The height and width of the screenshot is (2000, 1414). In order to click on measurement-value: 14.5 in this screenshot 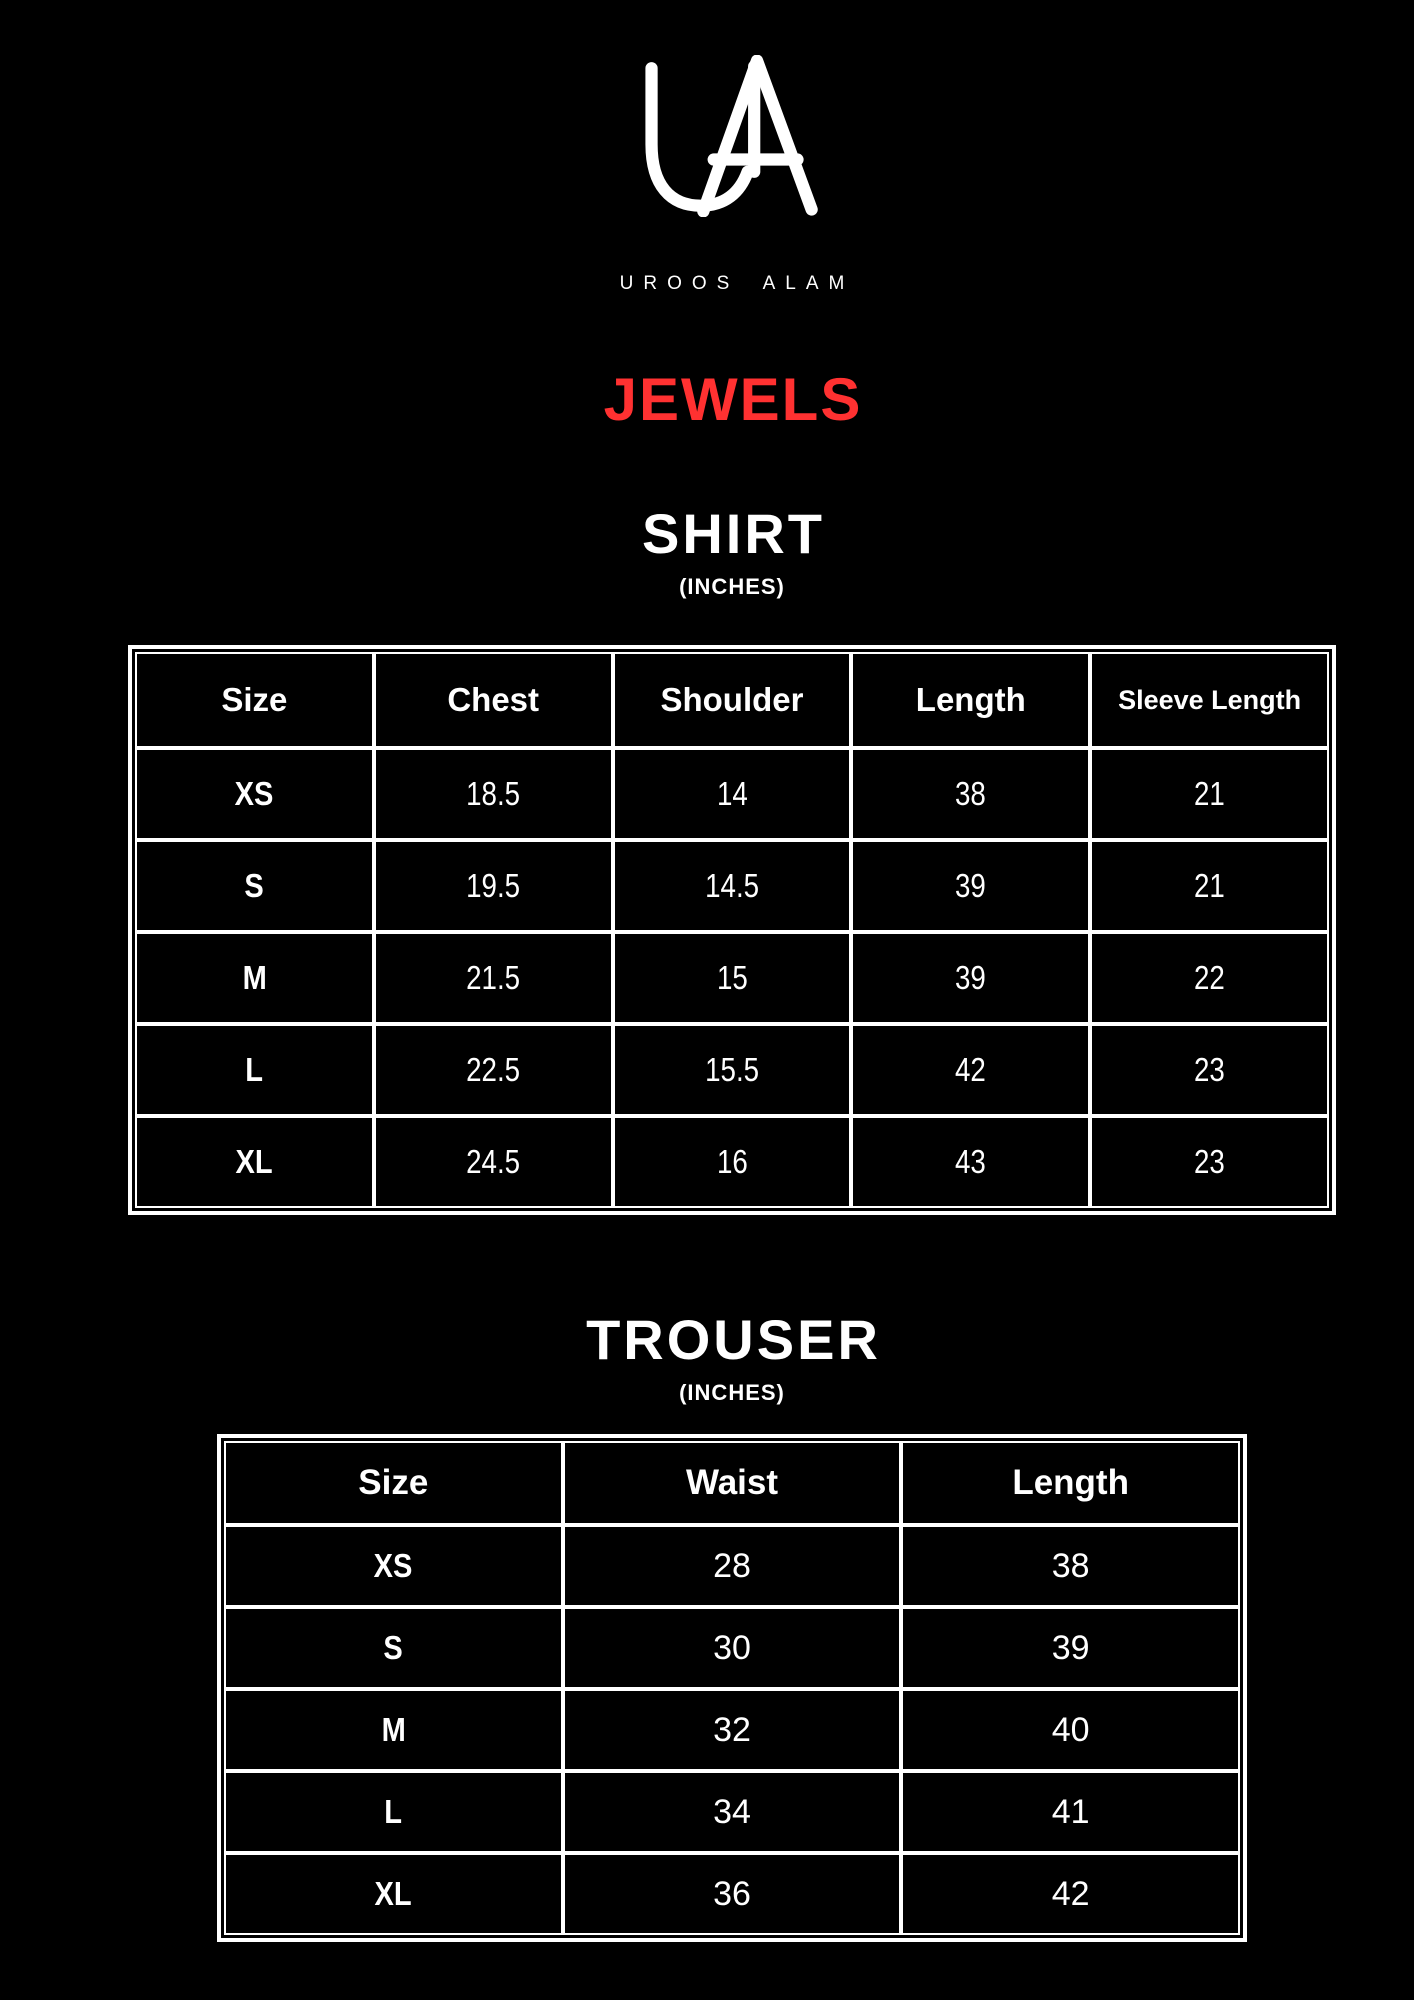, I will do `click(732, 885)`.